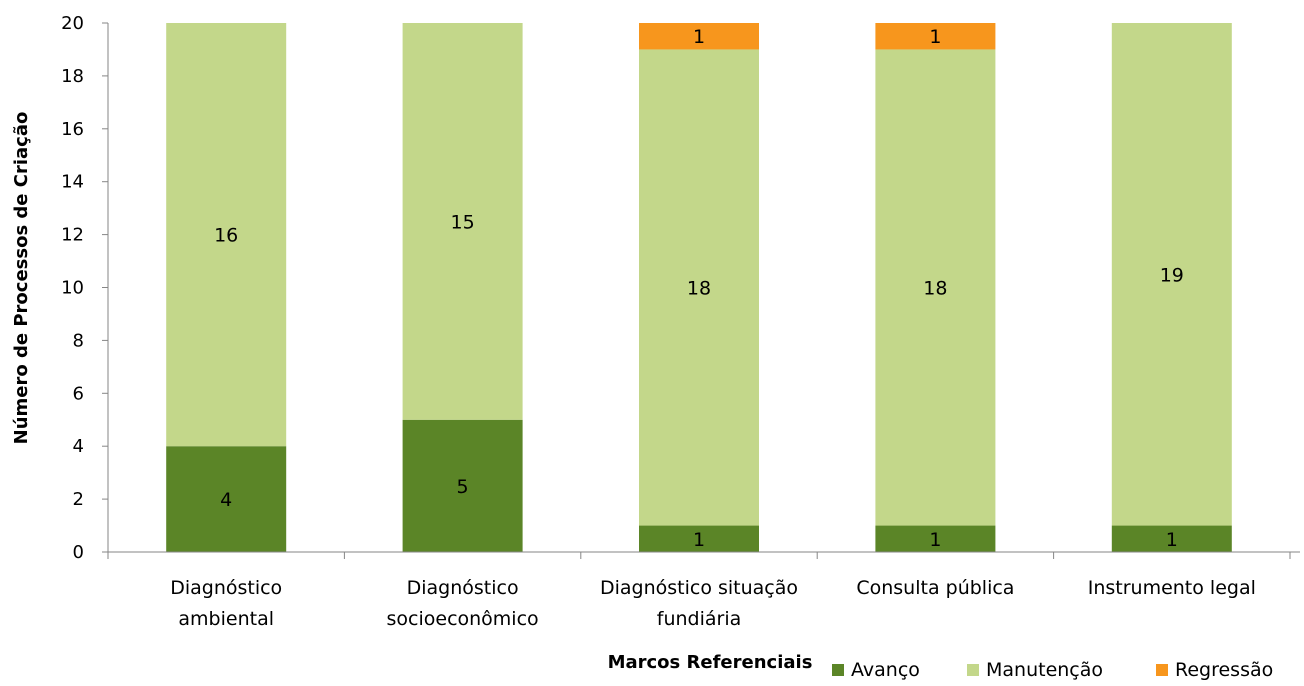 This screenshot has width=1304, height=686. I want to click on y-axis-title: Número de Processos de Criação, so click(21, 278).